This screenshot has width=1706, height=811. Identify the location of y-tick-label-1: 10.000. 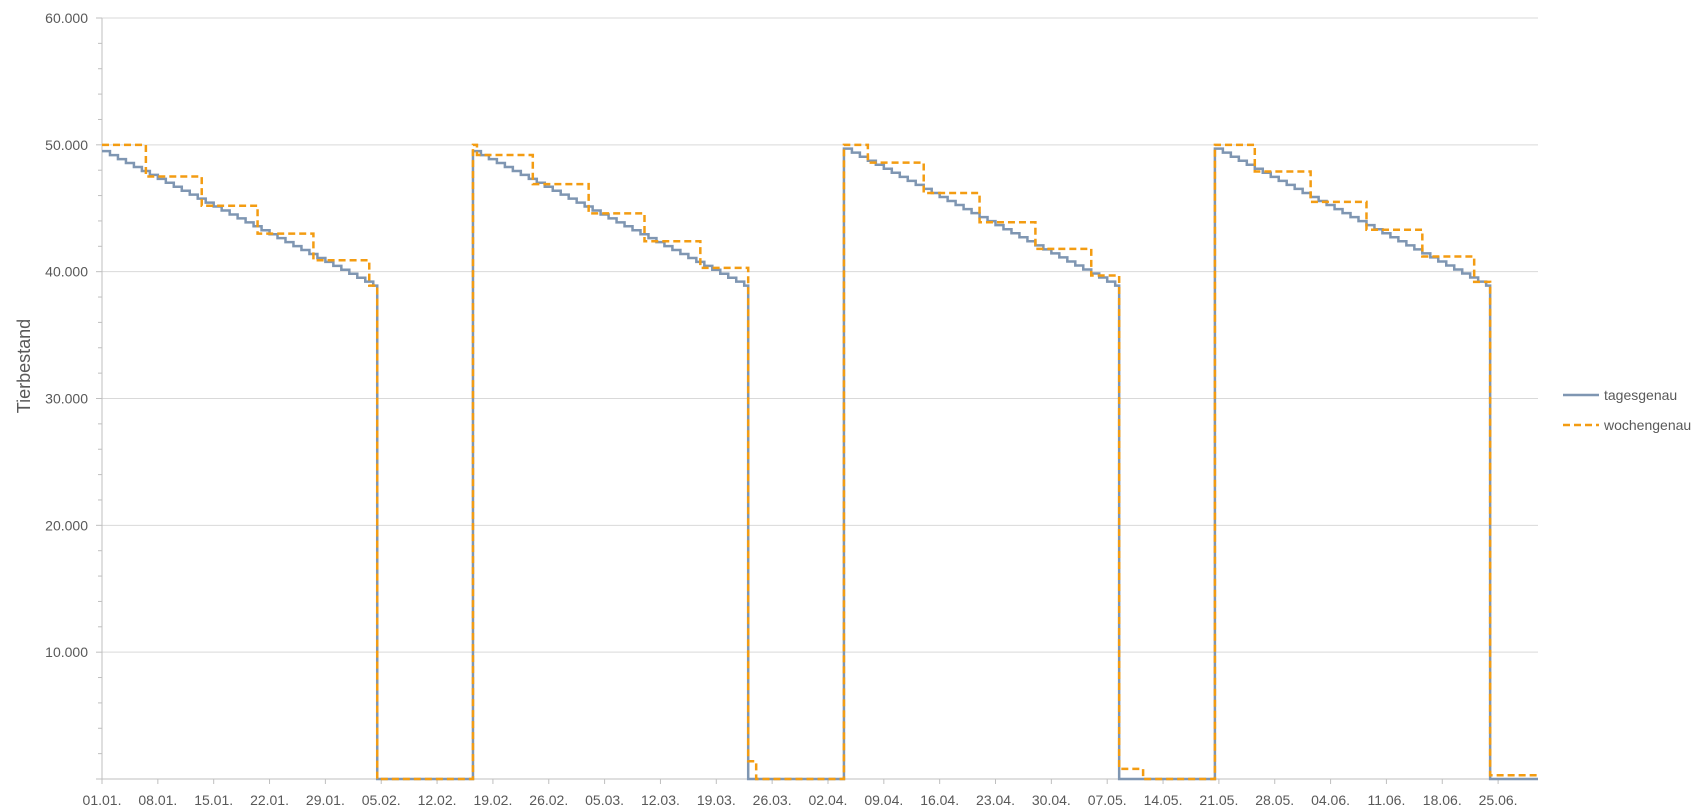
(66, 652).